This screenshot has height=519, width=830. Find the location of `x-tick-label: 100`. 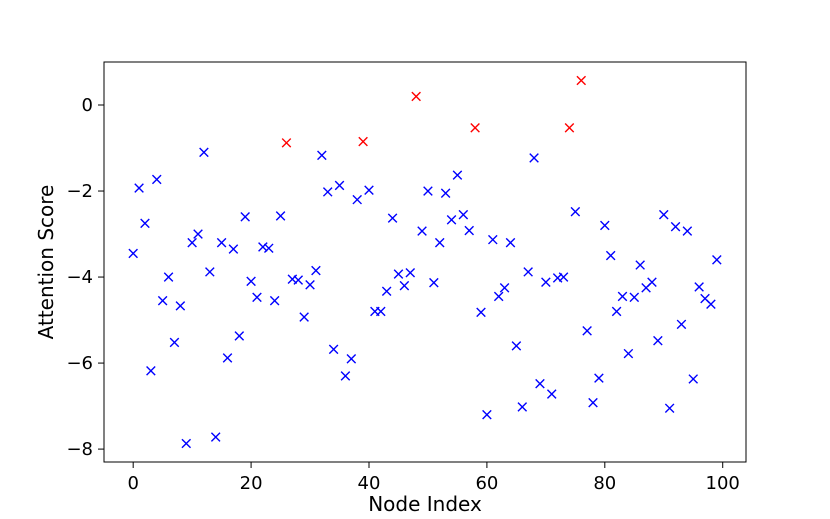

x-tick-label: 100 is located at coordinates (723, 483).